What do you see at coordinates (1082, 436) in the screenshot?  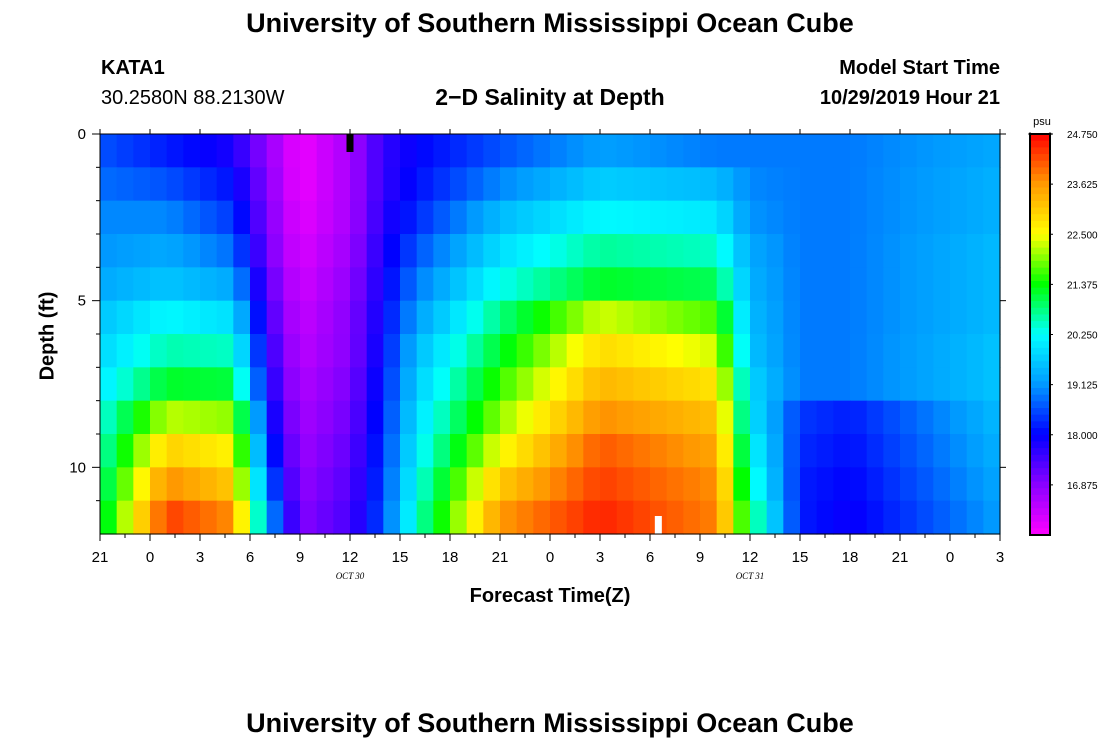 I see `colorbar-tick-label: 18.000` at bounding box center [1082, 436].